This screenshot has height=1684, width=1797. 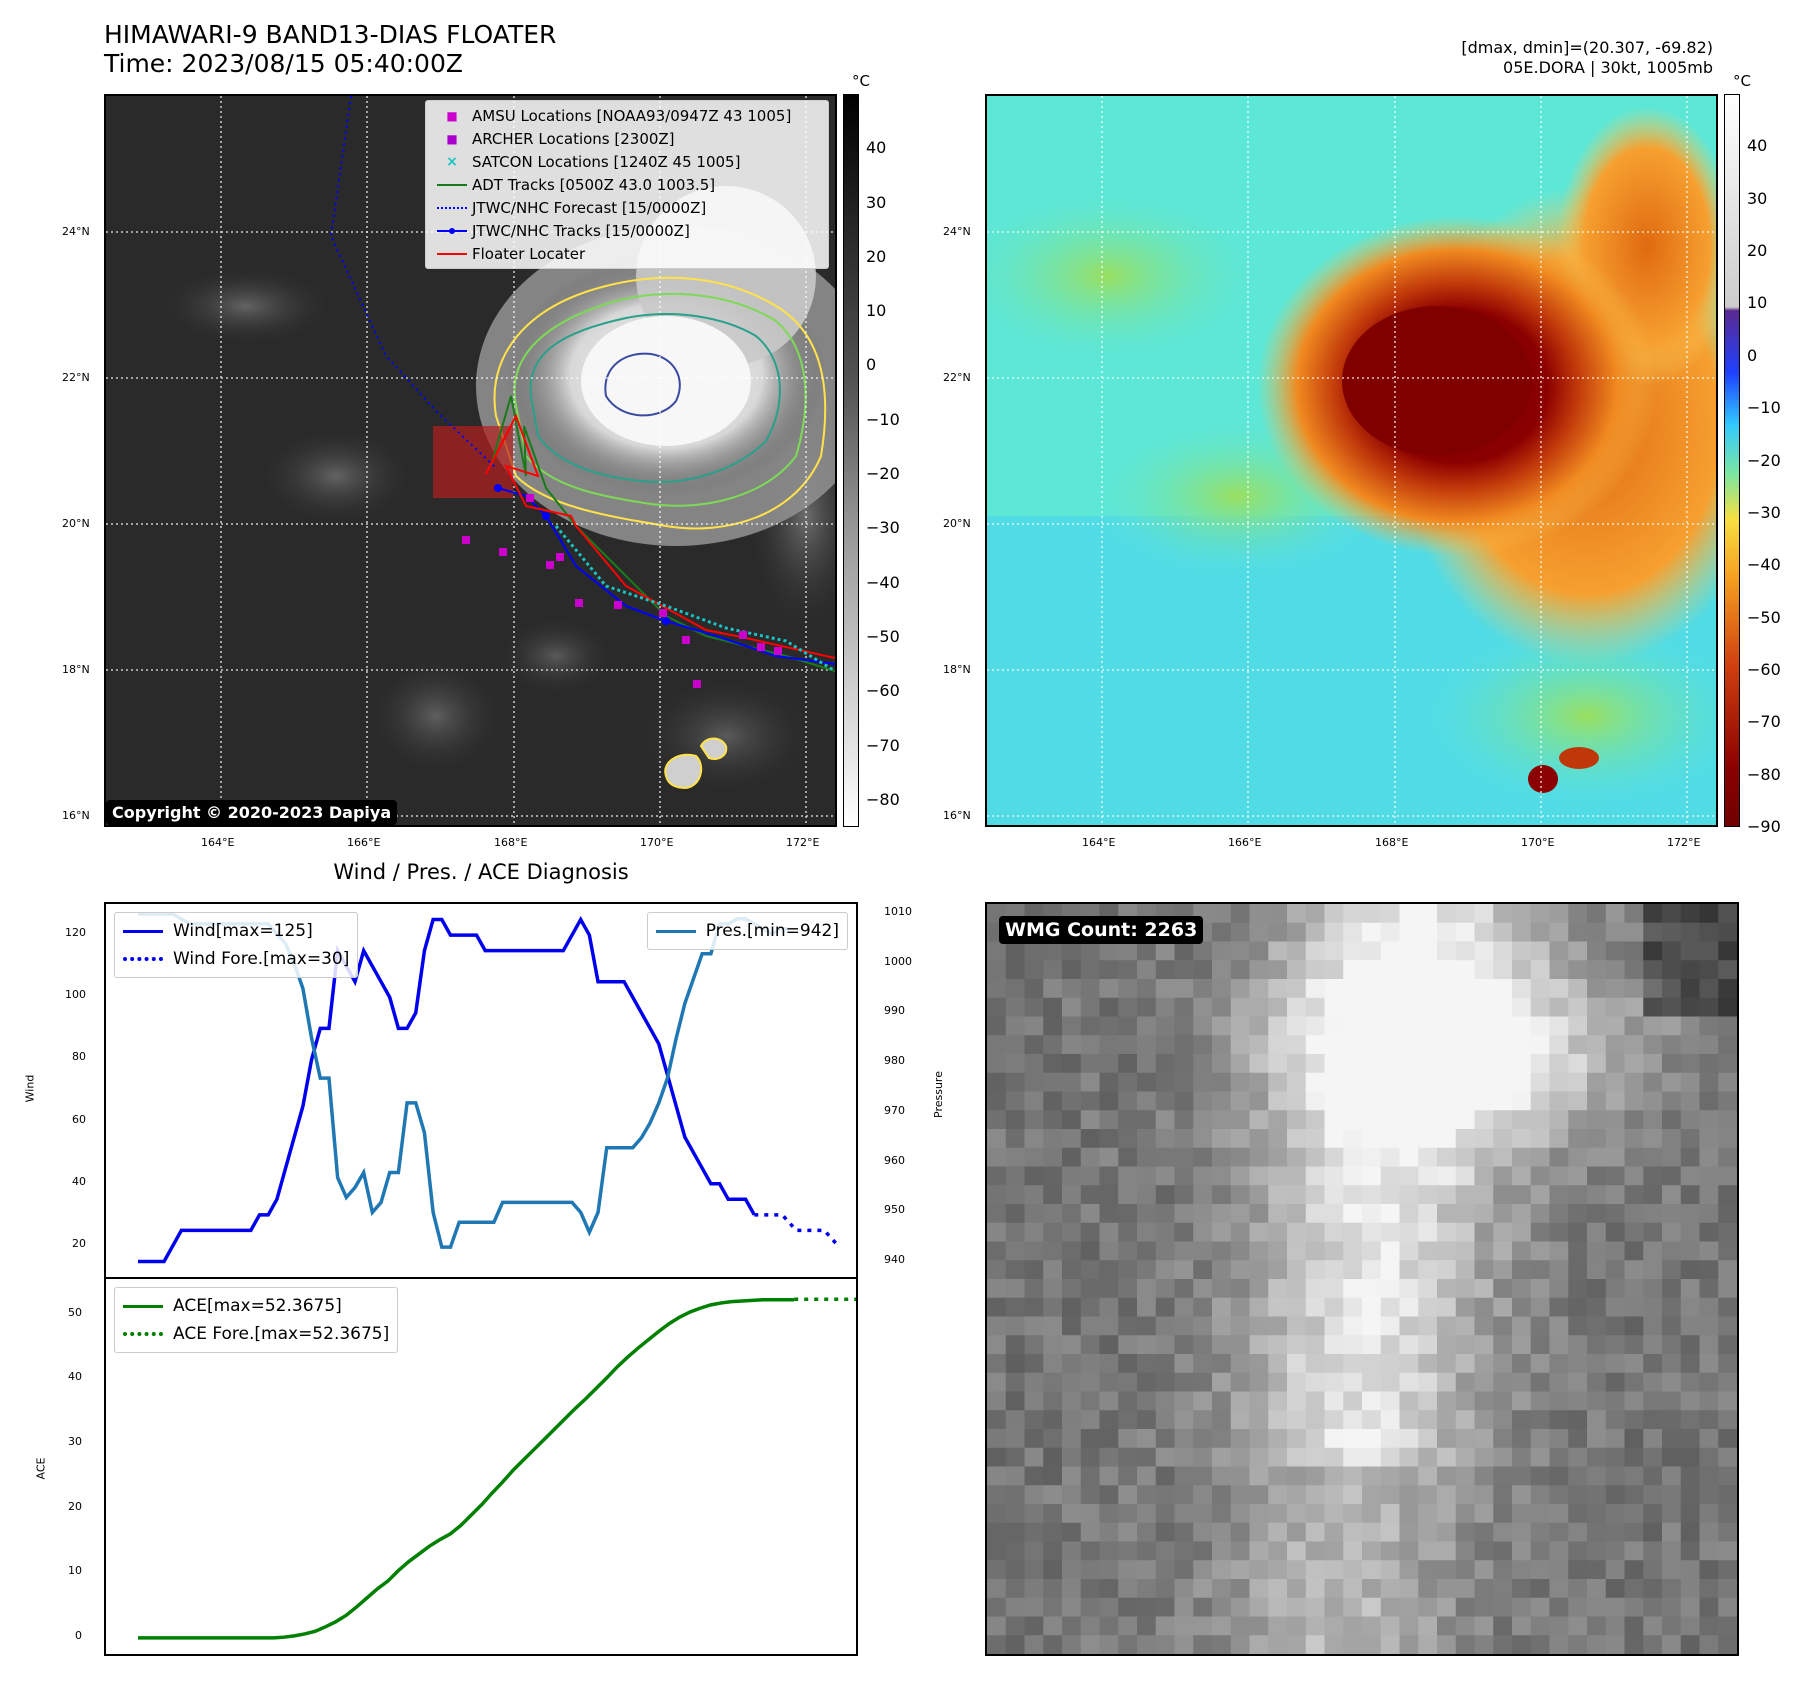 I want to click on colorbar-tick: −40, so click(x=883, y=582).